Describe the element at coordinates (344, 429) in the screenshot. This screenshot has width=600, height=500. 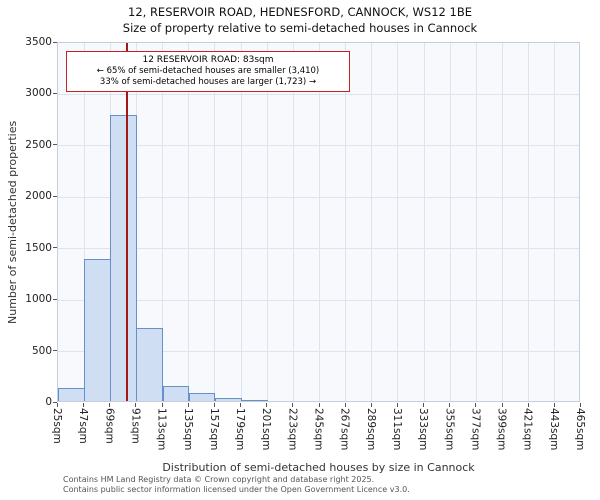
I see `x-tick-label: 267sqm` at that location.